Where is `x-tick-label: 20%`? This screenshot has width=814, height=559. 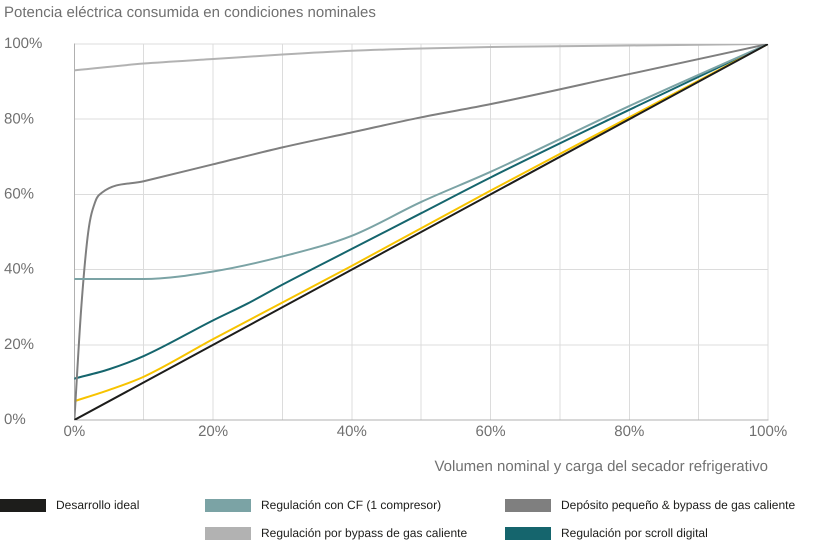
x-tick-label: 20% is located at coordinates (213, 431).